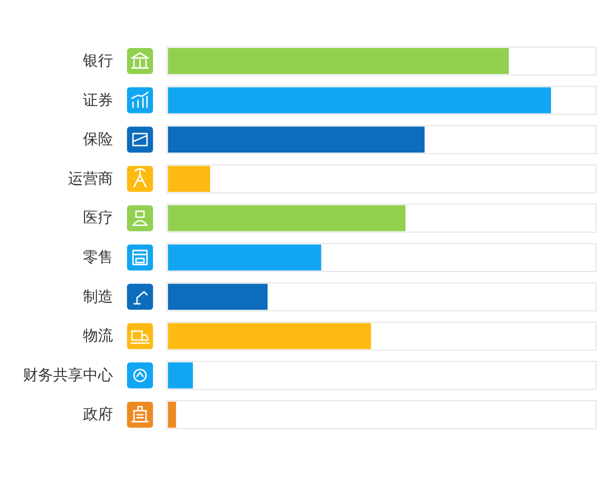  What do you see at coordinates (90, 179) in the screenshot?
I see `y-tick-label: 运营商` at bounding box center [90, 179].